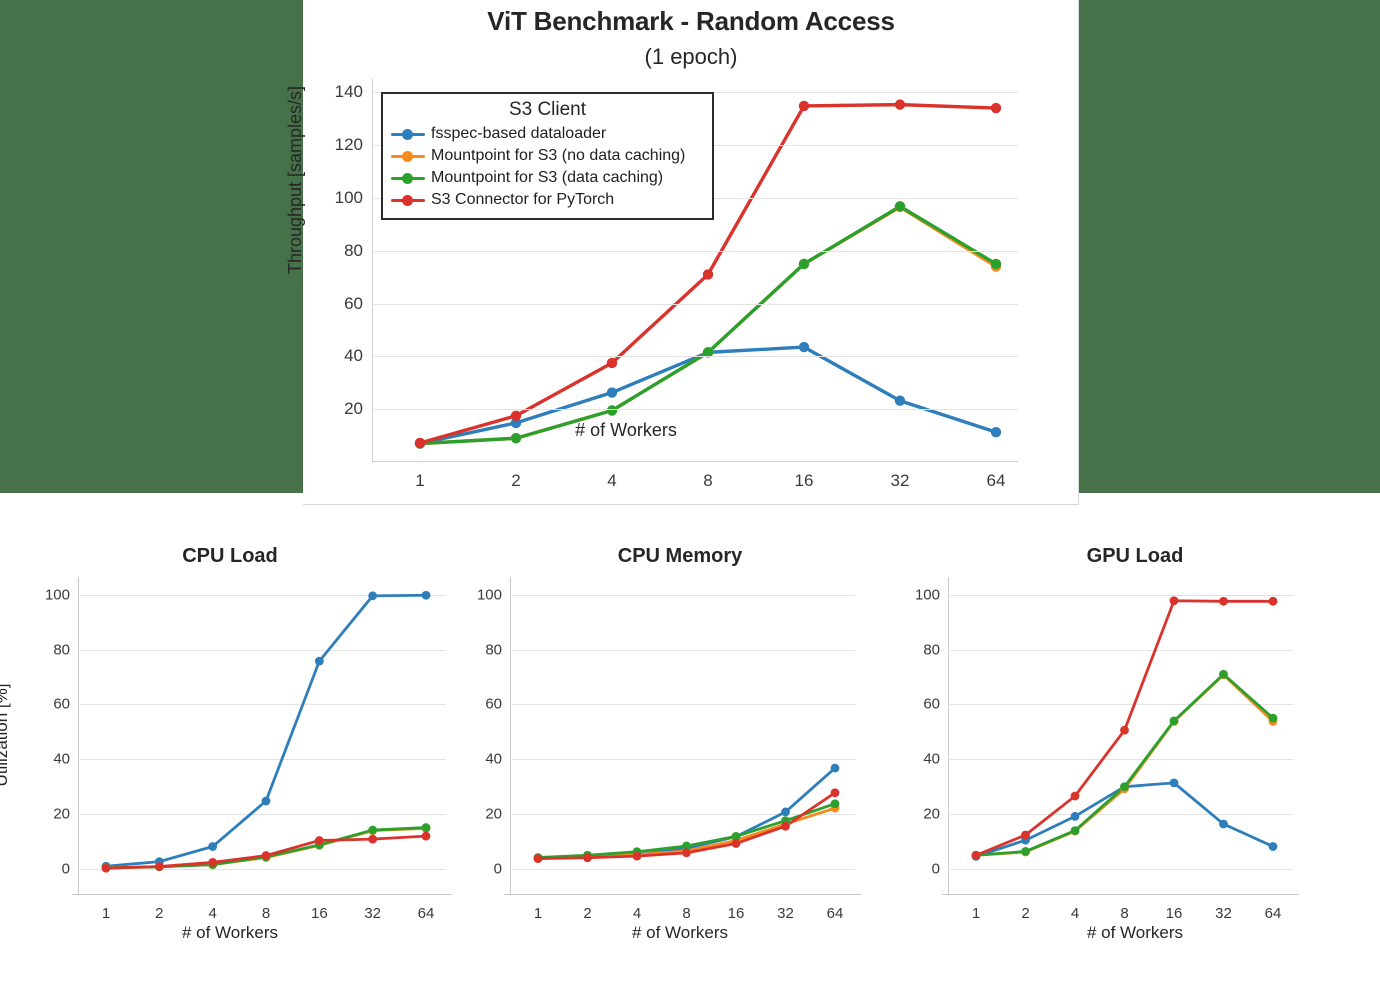  Describe the element at coordinates (1135, 556) in the screenshot. I see `gpu-load-title: GPU Load` at that location.